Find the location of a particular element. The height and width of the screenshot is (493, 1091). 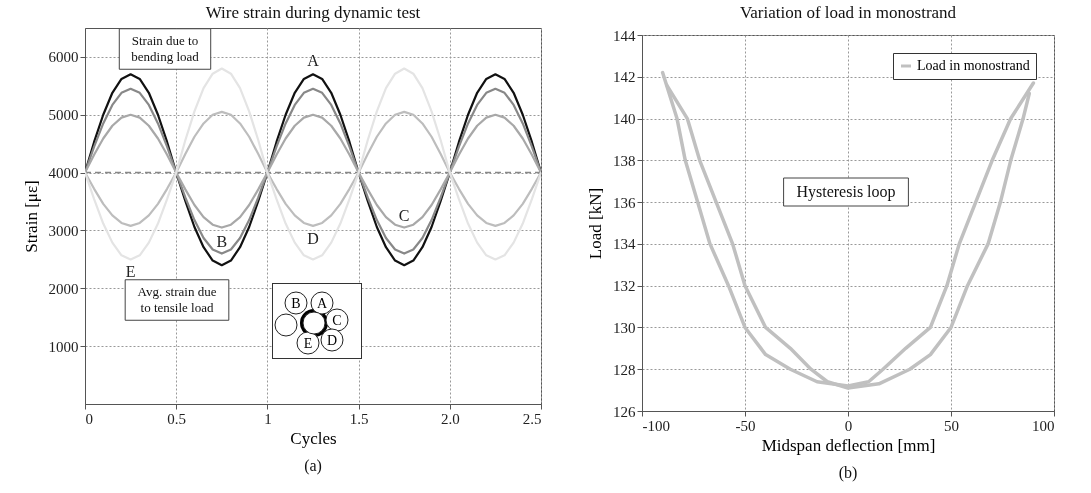

y-axis-title: Load [kN] is located at coordinates (595, 223).